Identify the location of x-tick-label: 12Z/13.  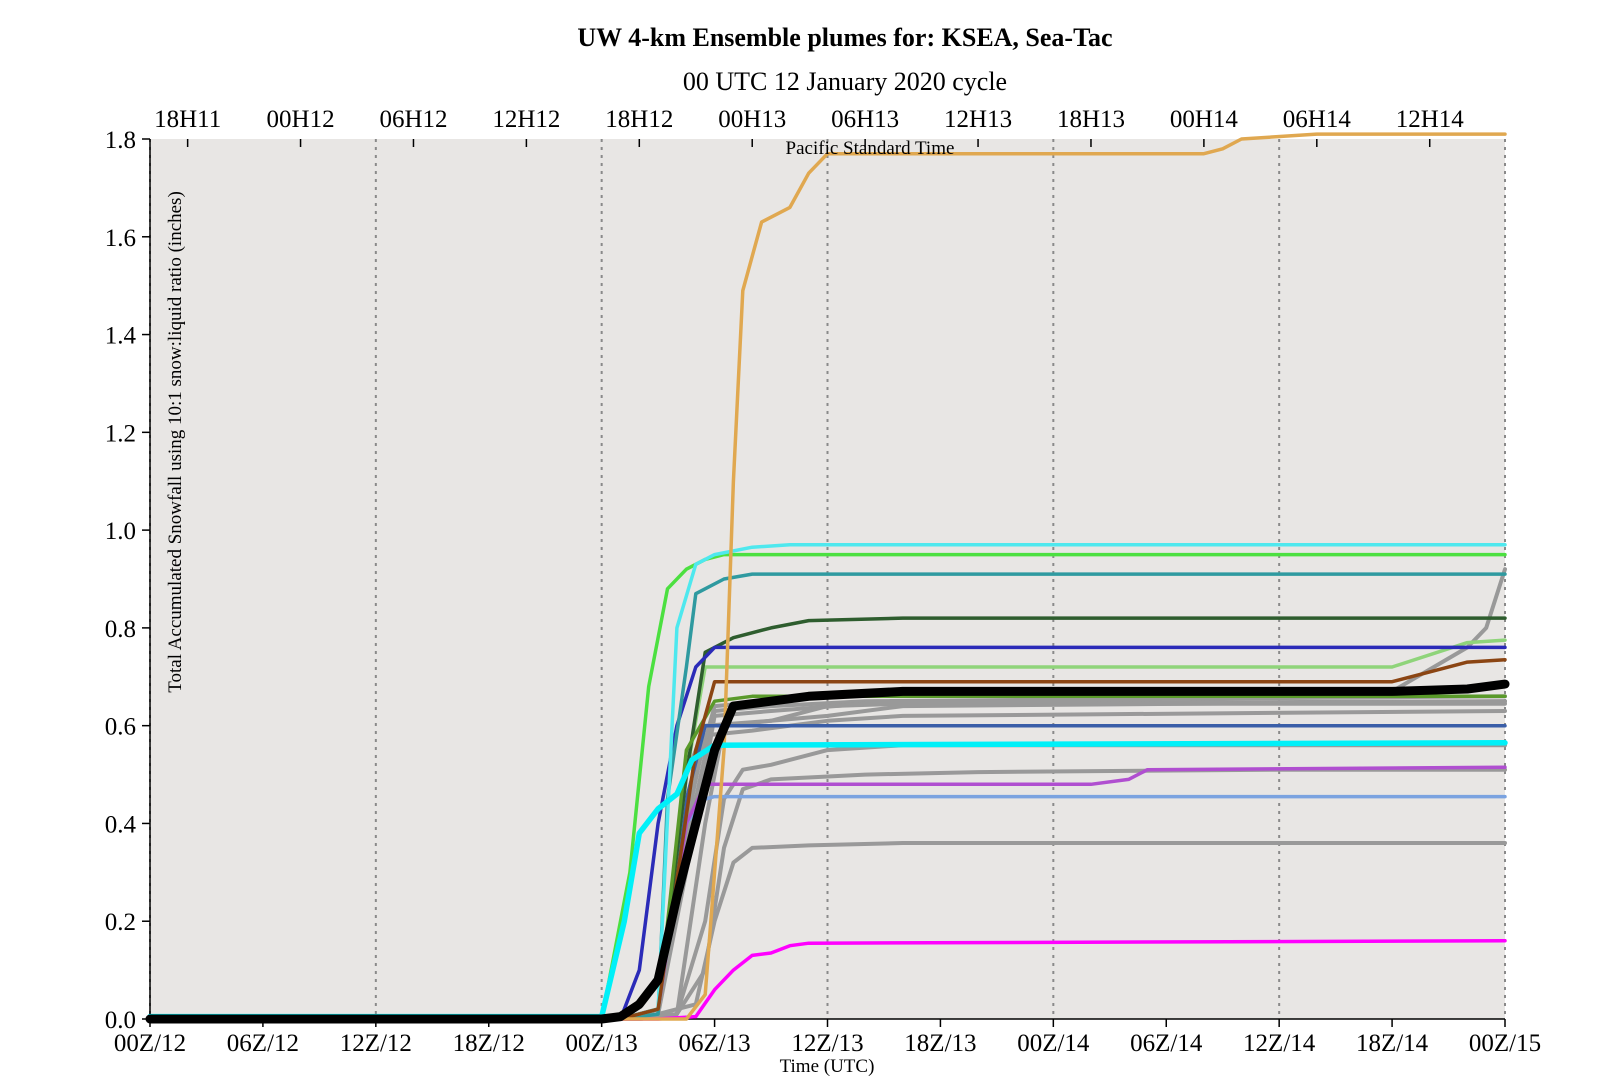
(827, 1043).